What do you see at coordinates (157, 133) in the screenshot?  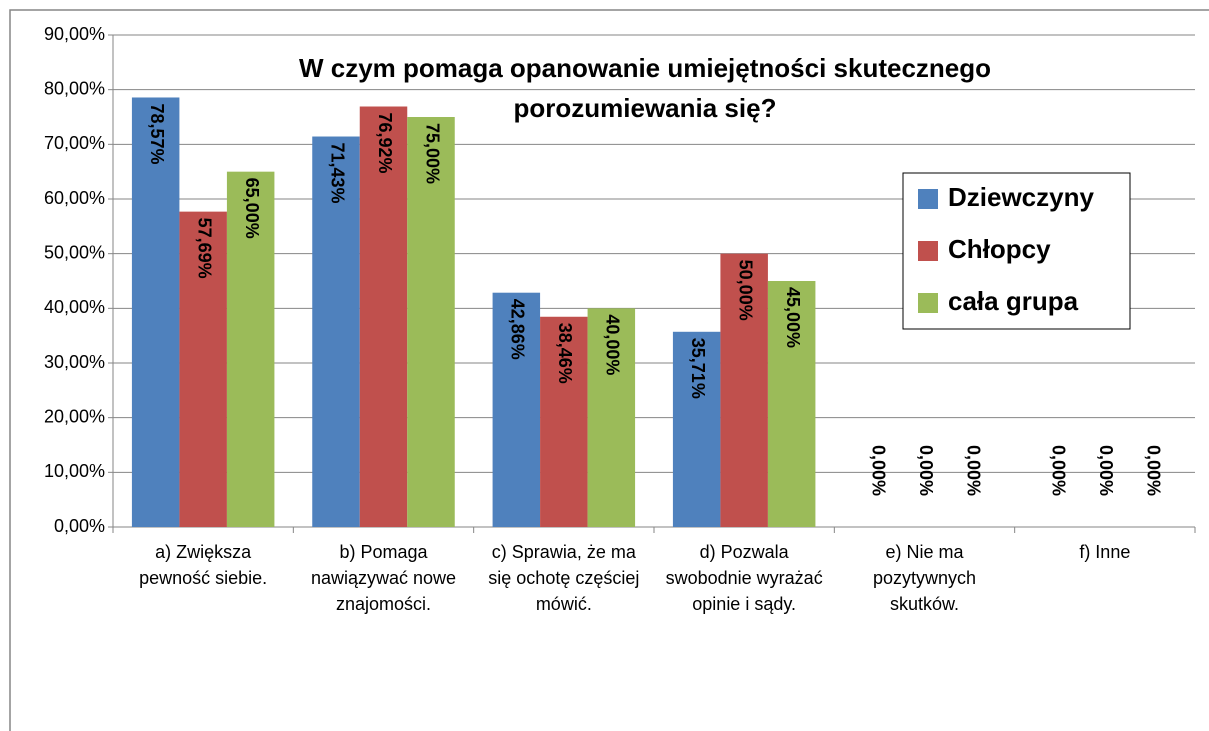 I see `data-label: 78,57%` at bounding box center [157, 133].